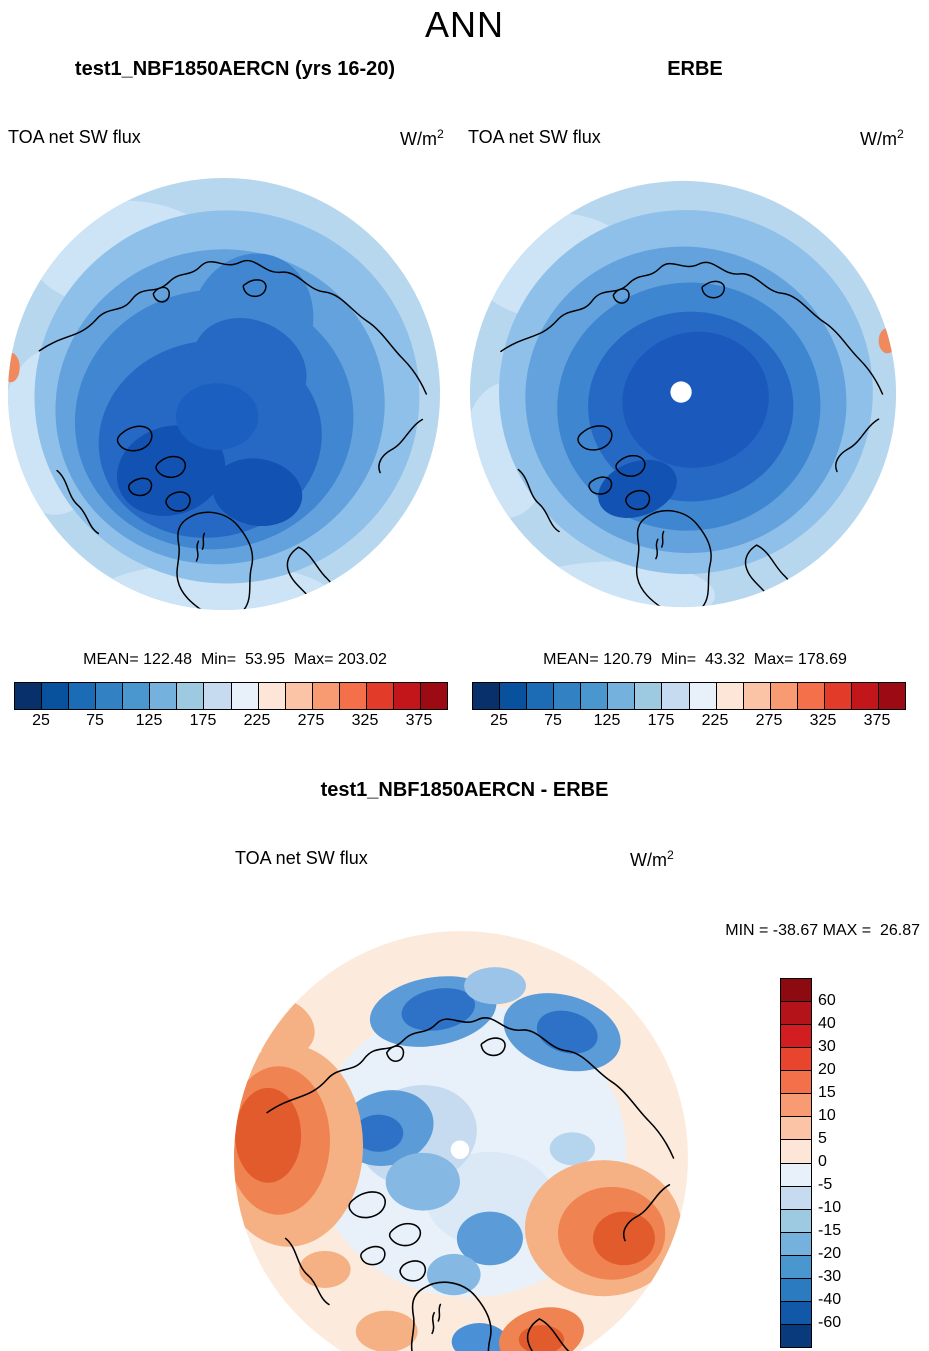 This screenshot has height=1351, width=929. Describe the element at coordinates (830, 1299) in the screenshot. I see `colorbar-level-label: -40` at that location.